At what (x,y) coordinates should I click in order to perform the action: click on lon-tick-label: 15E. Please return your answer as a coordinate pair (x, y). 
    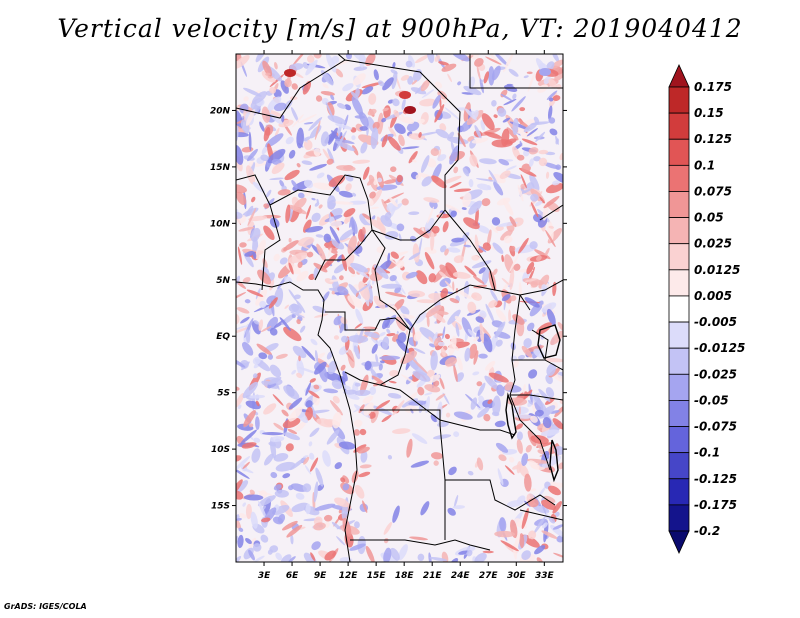
    Looking at the image, I should click on (377, 576).